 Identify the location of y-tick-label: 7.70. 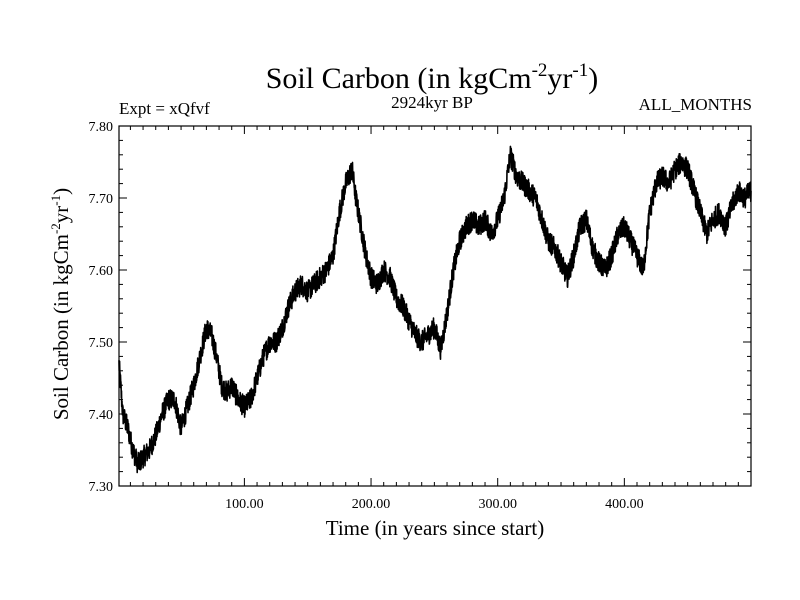
(101, 199).